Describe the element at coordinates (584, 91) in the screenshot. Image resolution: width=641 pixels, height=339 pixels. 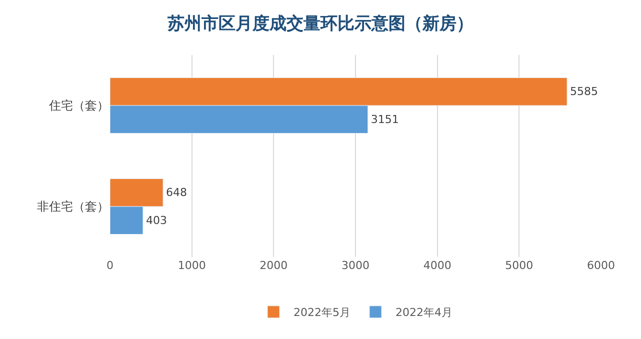
I see `data-label: 5585` at that location.